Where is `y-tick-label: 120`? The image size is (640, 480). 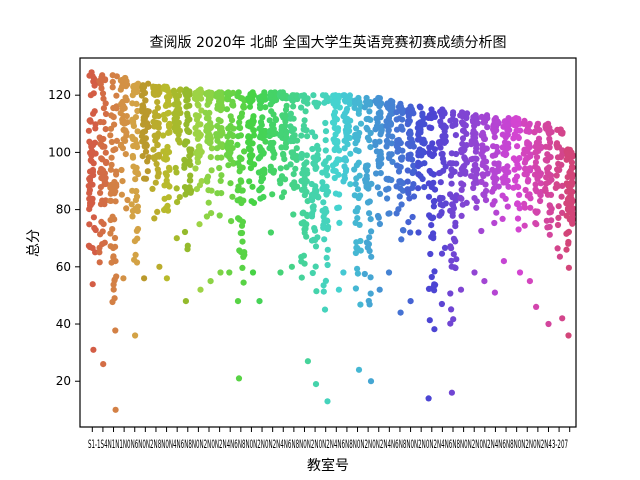
y-tick-label: 120 is located at coordinates (59, 95).